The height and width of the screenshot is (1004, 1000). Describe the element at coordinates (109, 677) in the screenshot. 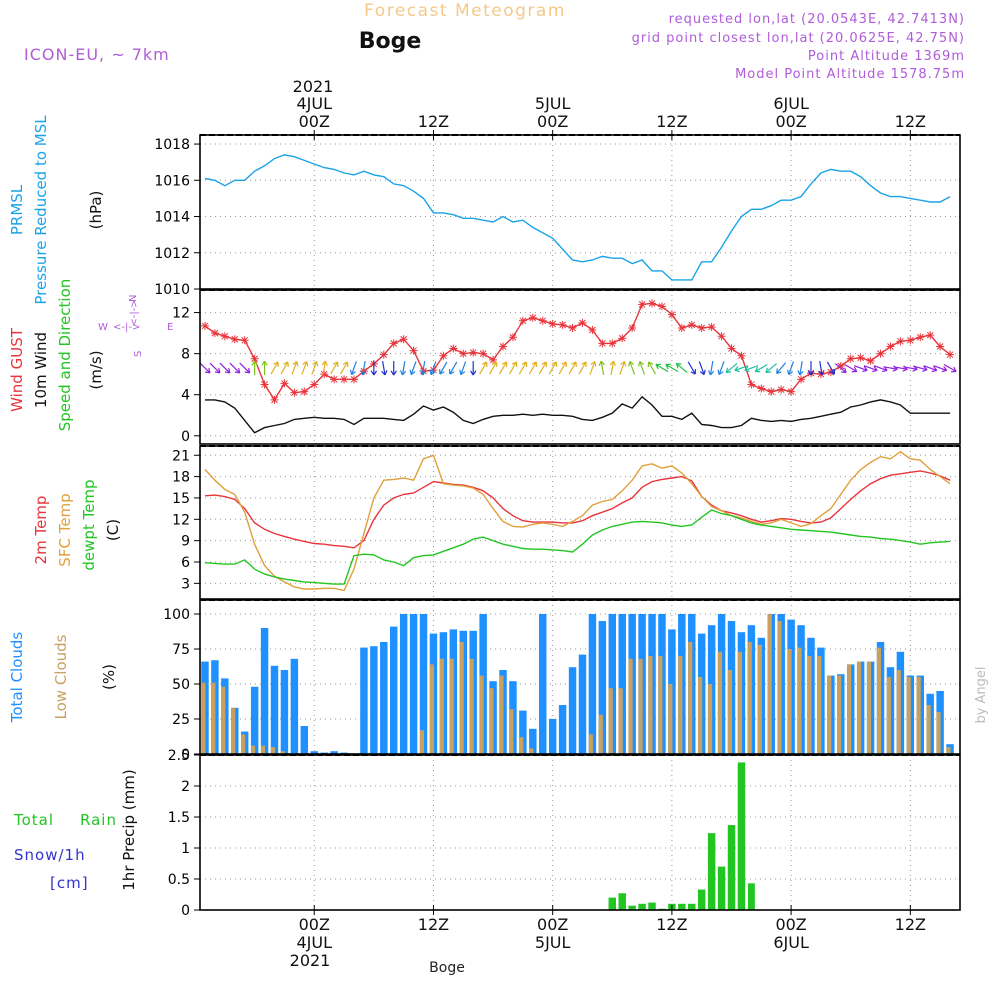

I see `clouds-unit: (%)` at that location.